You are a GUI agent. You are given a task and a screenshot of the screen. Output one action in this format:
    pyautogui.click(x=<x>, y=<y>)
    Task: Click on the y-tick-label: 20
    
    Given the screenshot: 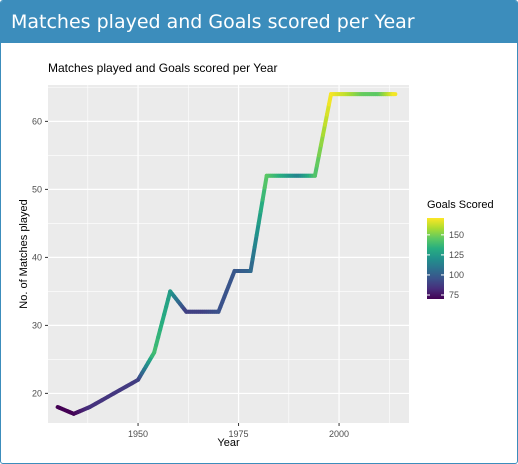 What is the action you would take?
    pyautogui.click(x=37, y=393)
    